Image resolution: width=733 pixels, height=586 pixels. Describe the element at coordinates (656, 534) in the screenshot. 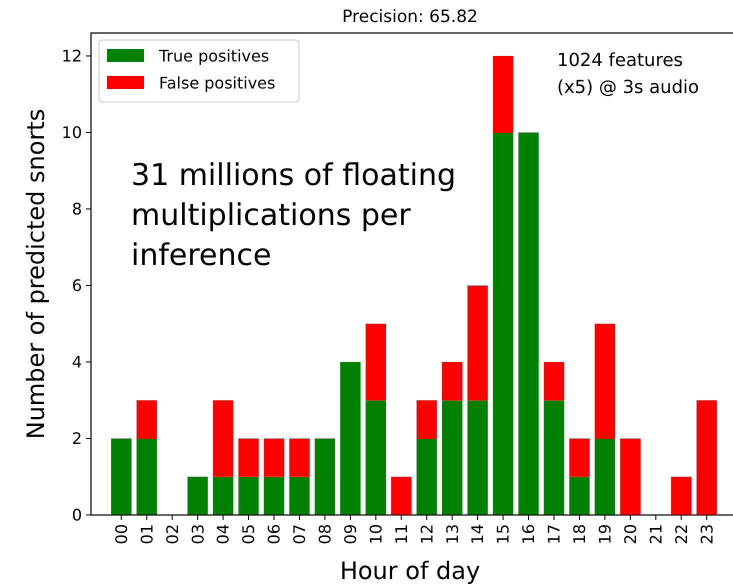

I see `x-tick-label: 21` at that location.